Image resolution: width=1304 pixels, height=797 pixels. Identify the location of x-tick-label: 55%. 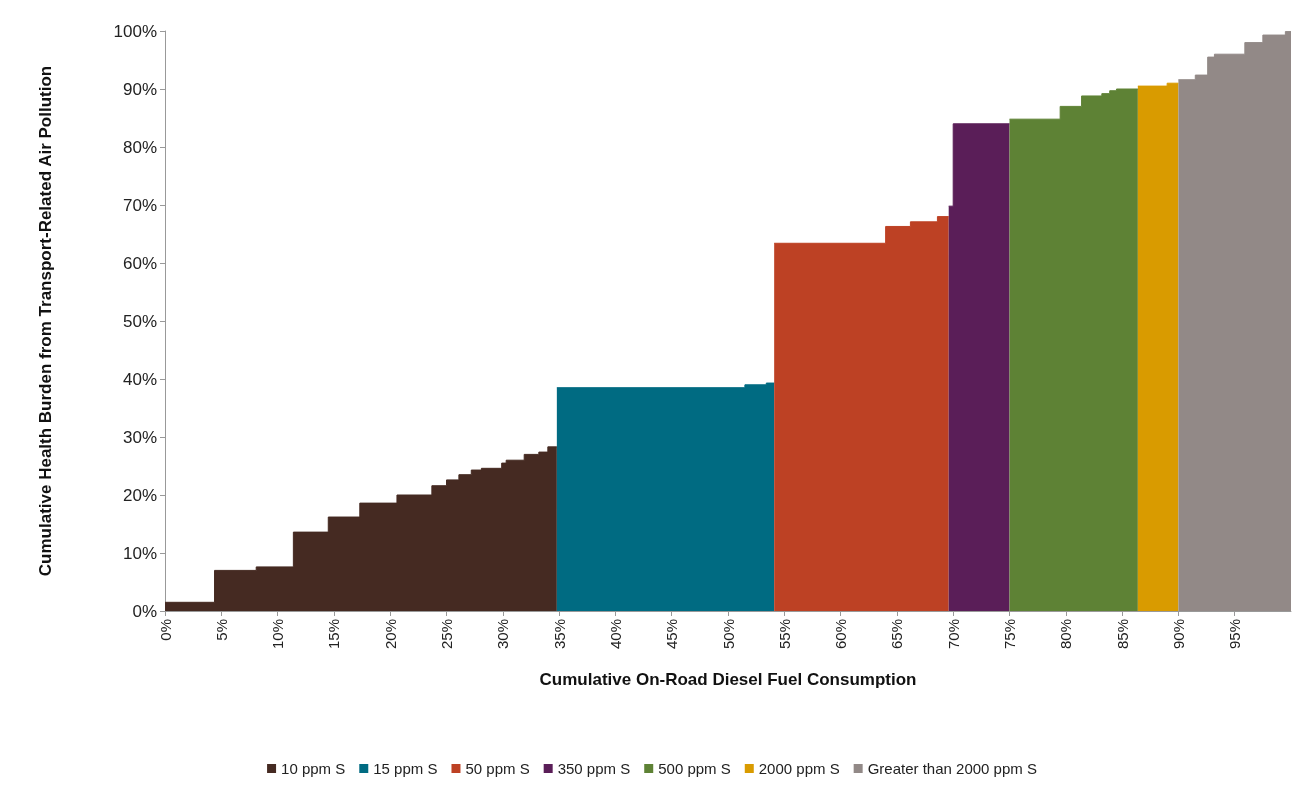
(784, 634).